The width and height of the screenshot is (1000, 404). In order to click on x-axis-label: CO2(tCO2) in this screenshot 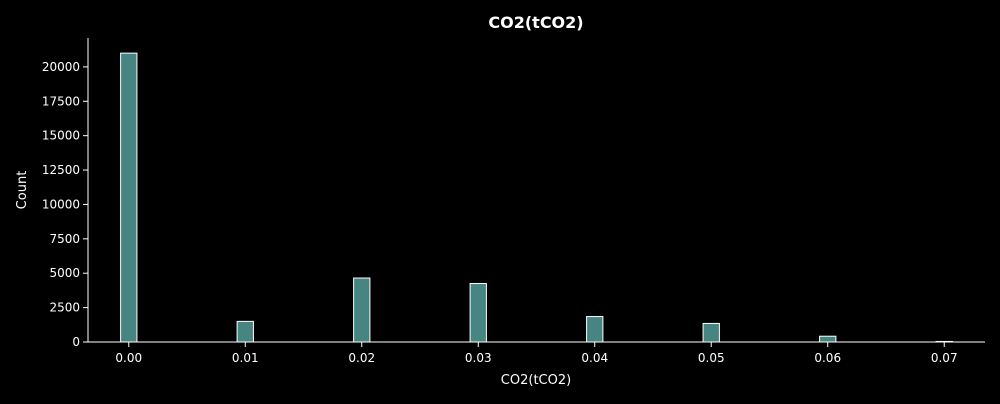, I will do `click(536, 380)`.